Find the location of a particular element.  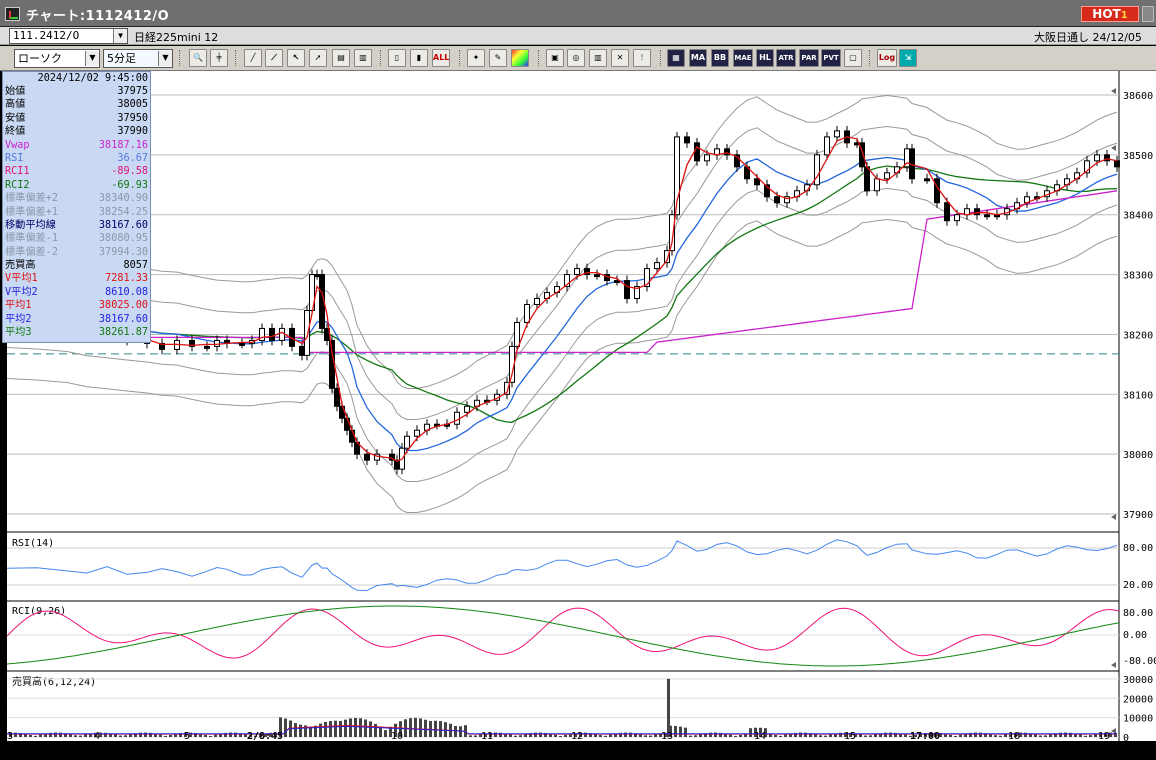

readout-row: 平均1 38025.00 is located at coordinates (76, 305).